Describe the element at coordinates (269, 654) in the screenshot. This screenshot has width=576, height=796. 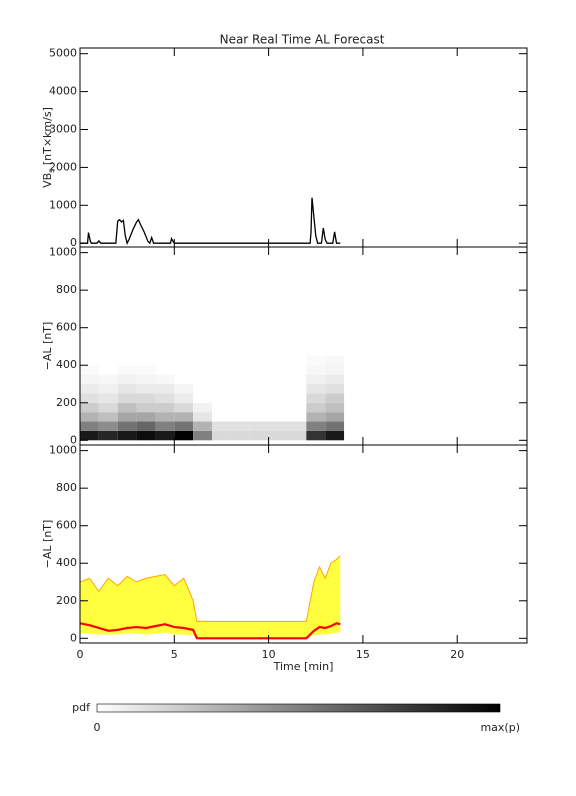
I see `x-tick-label: 10` at that location.